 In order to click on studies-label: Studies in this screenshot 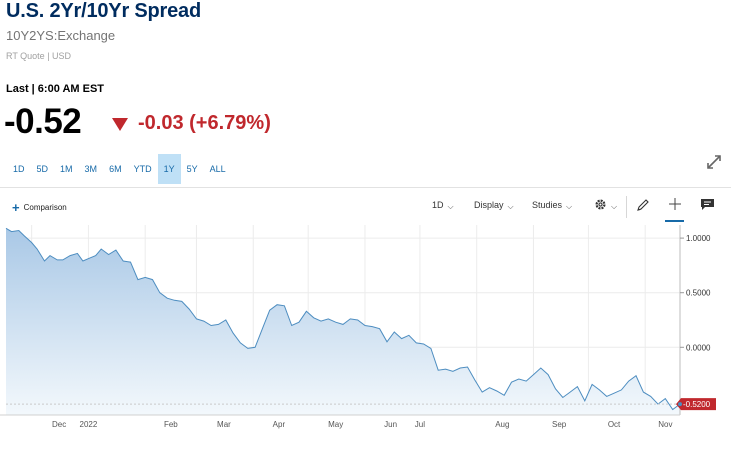, I will do `click(547, 205)`.